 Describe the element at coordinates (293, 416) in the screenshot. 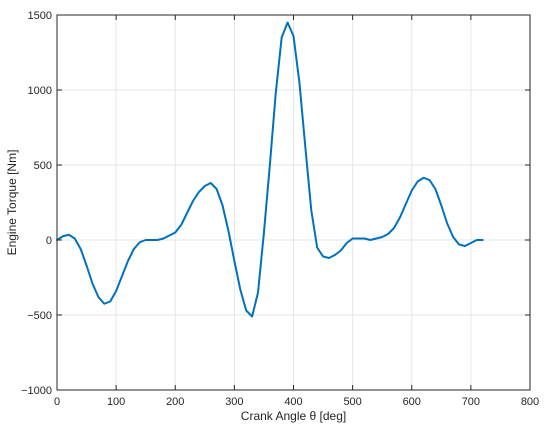

I see `x-axis-label: Crank Angle θ [deg]` at that location.